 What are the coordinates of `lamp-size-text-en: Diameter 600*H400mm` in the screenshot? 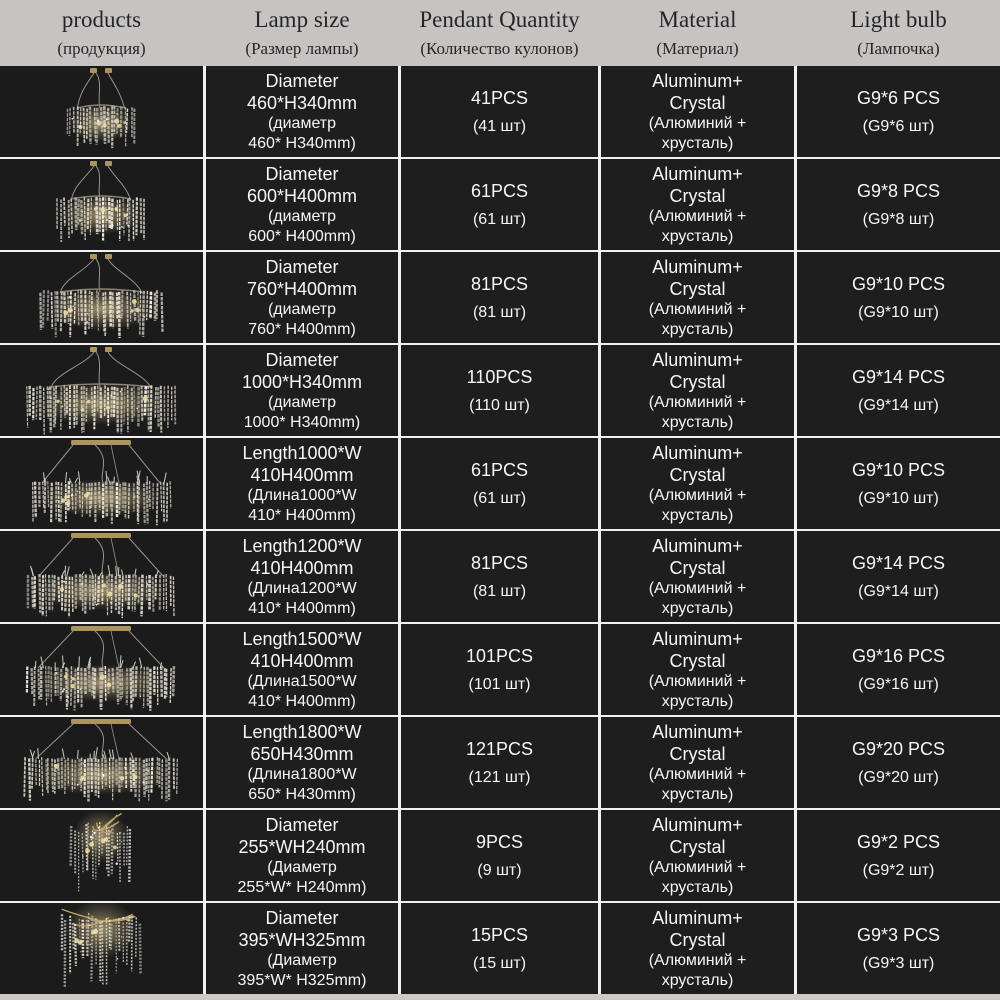 It's located at (302, 184).